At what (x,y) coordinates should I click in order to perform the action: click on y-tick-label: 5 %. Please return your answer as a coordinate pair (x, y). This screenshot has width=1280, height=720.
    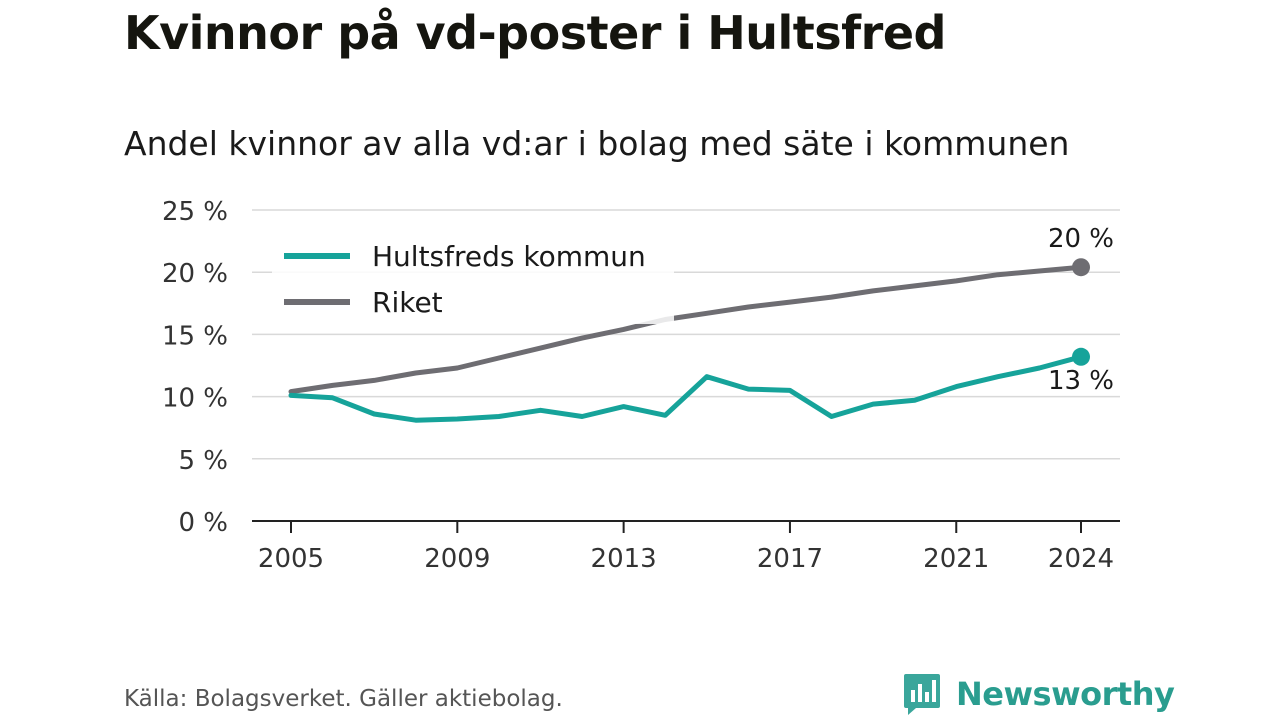
    Looking at the image, I should click on (203, 461).